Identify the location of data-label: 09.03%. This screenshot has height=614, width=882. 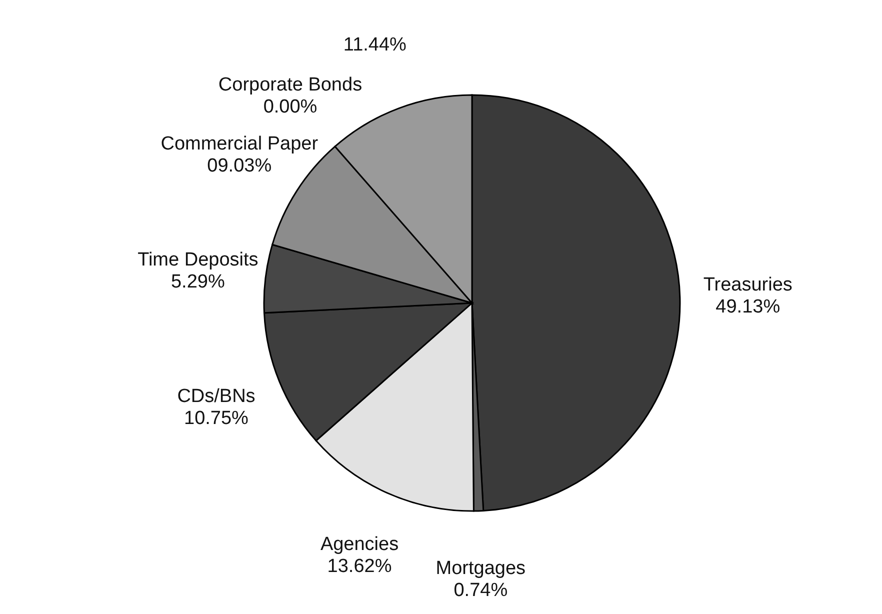
(239, 165).